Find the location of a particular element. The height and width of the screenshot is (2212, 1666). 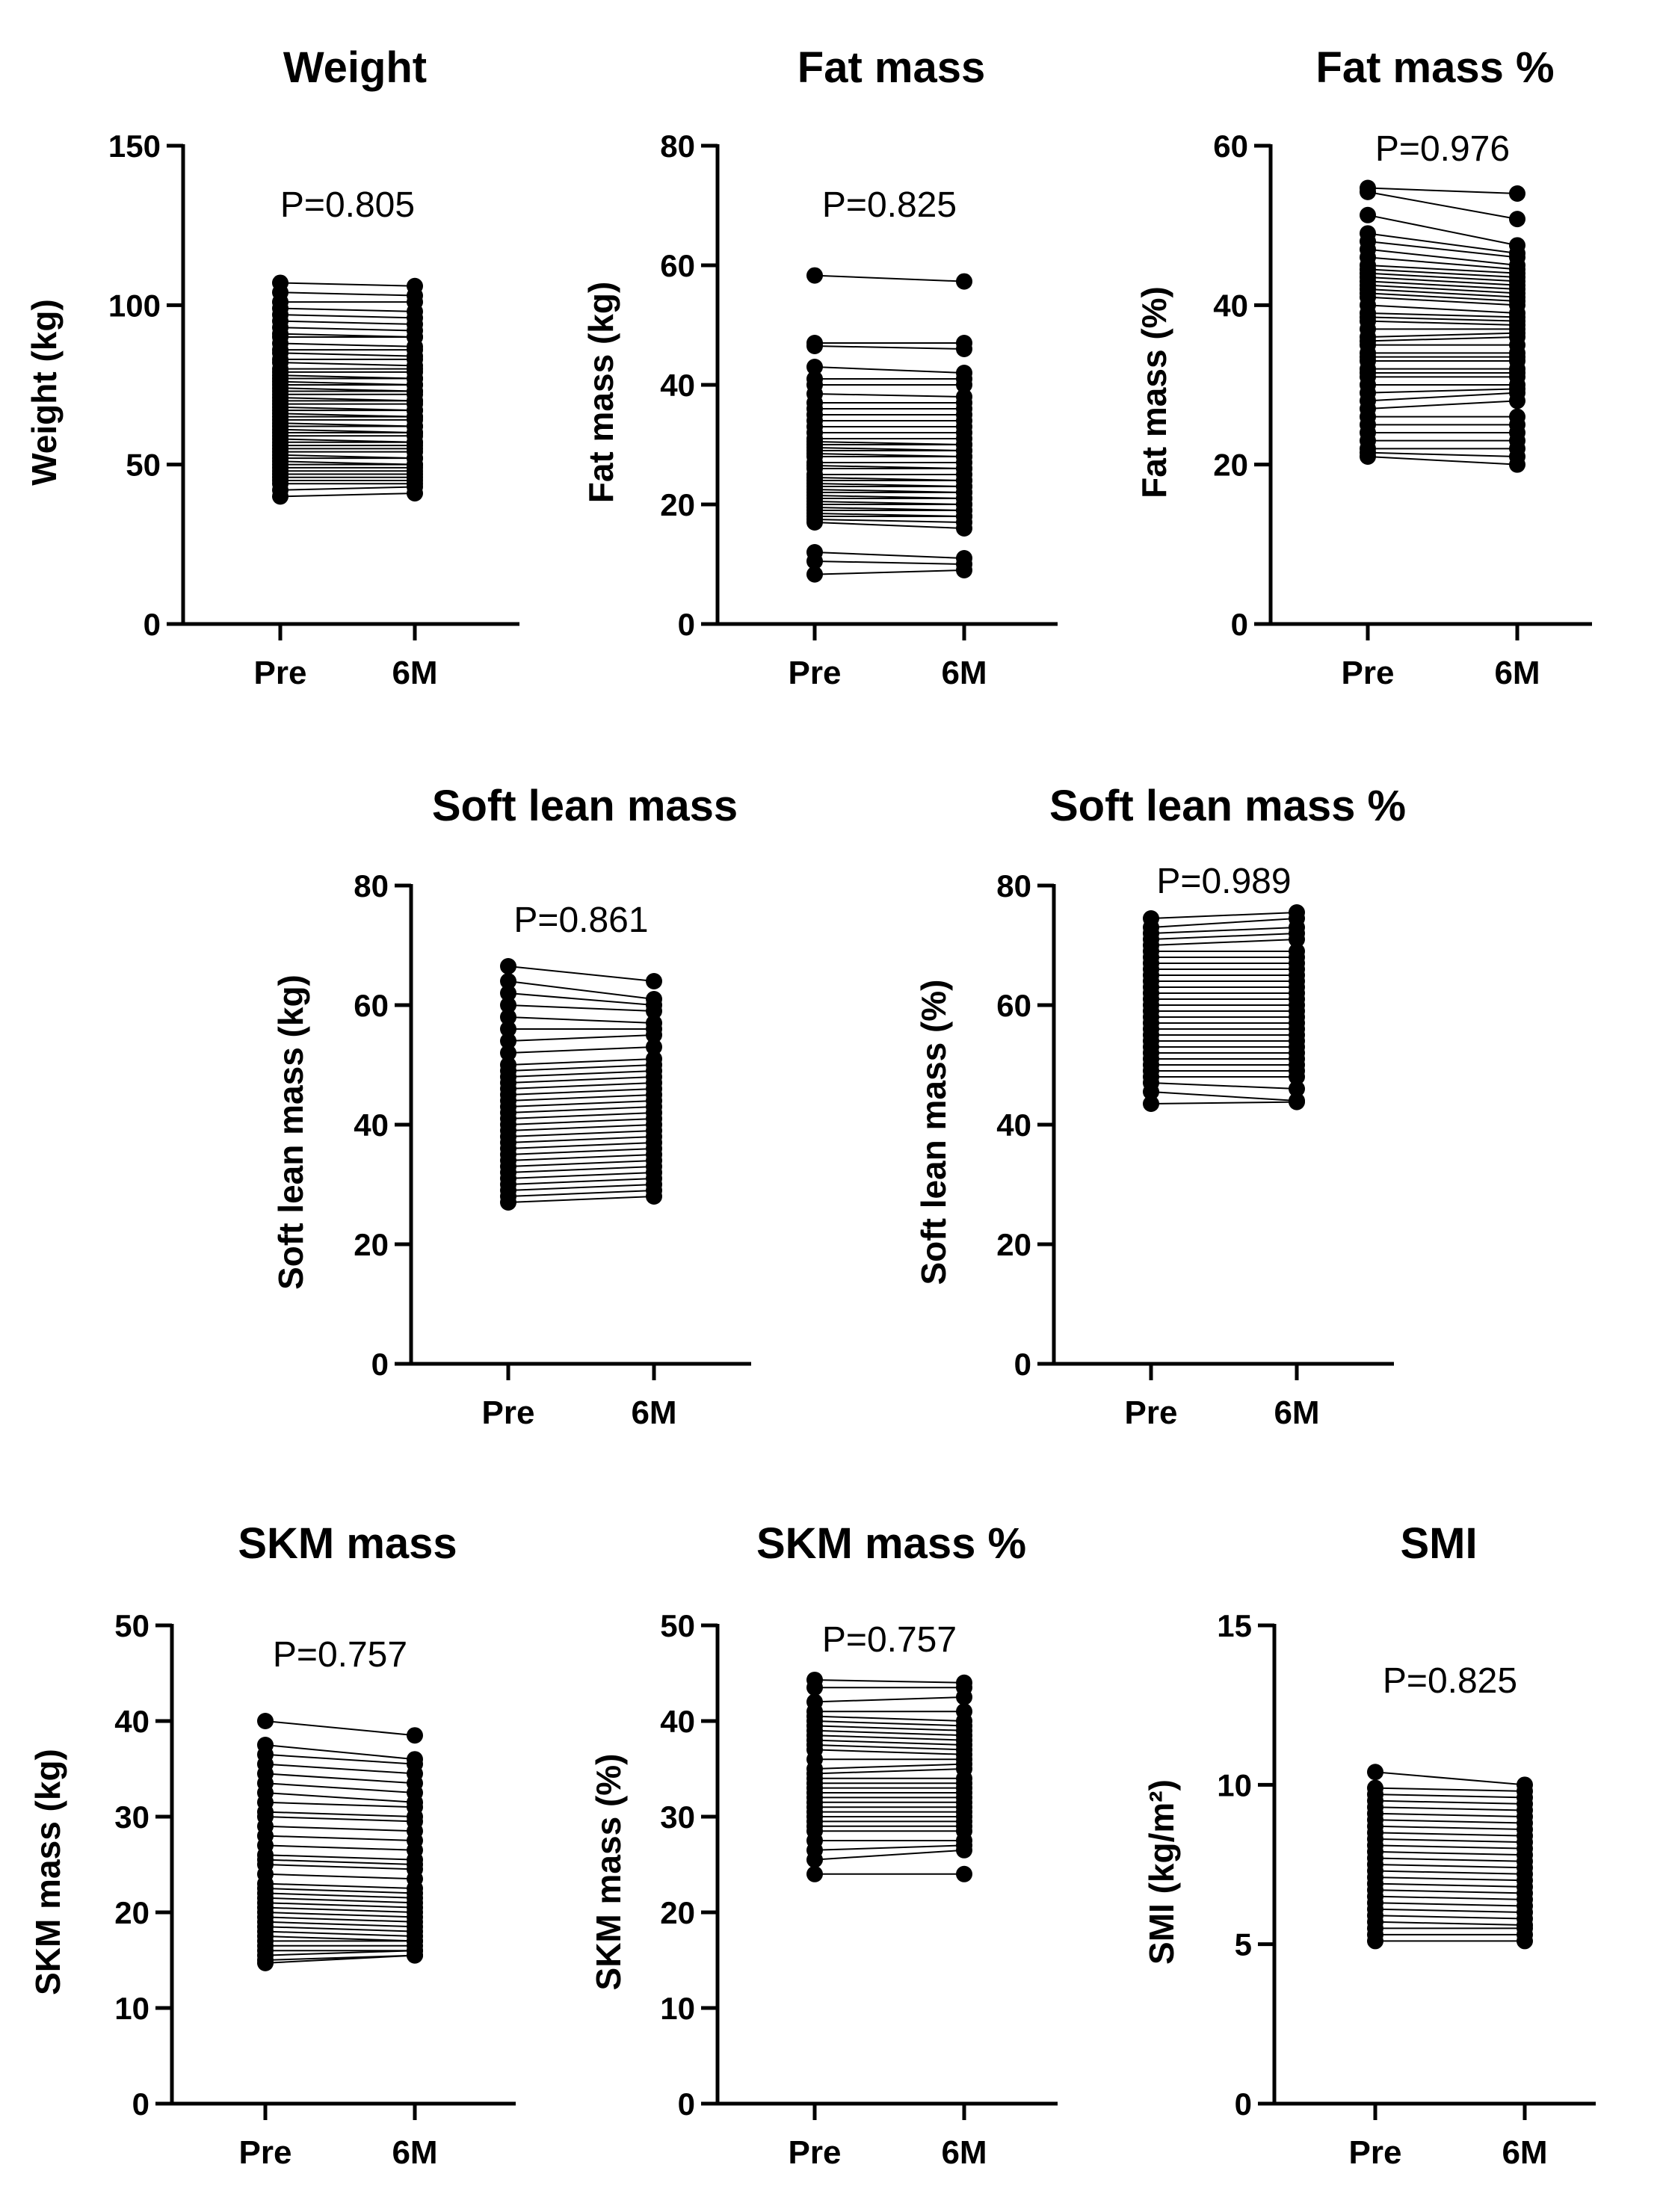

y-axis-label: SMI (kg/m²) is located at coordinates (1161, 1872).